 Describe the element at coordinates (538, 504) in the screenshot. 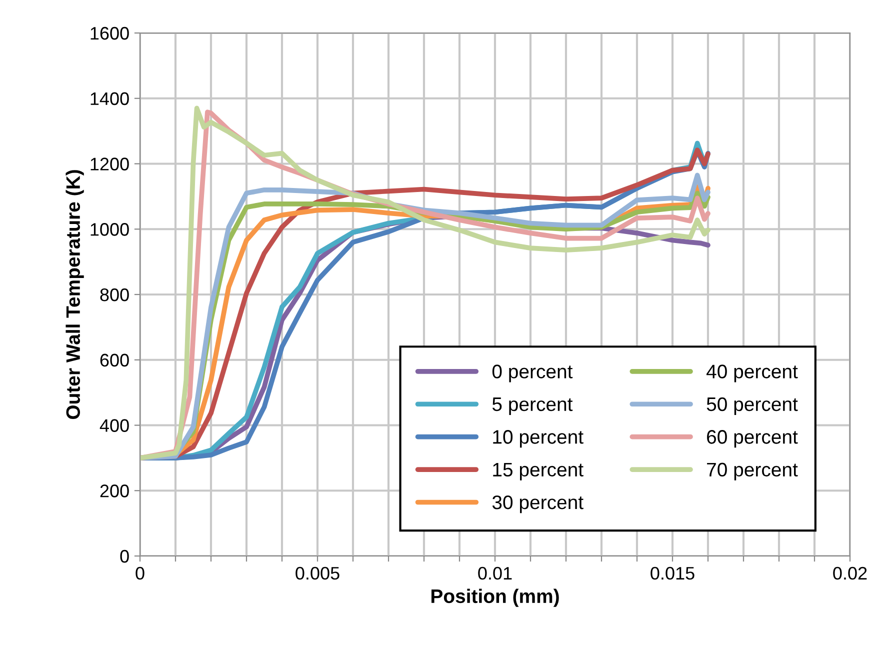

I see `legend-label: 30 percent` at that location.